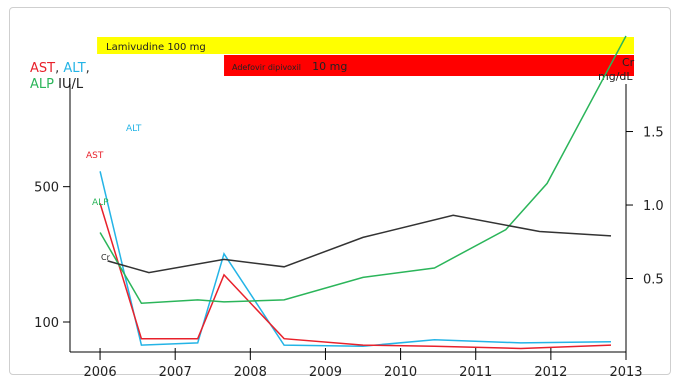 This screenshot has height=381, width=678. What do you see at coordinates (615, 76) in the screenshot?
I see `right-axis-title-unit: mg/dL` at bounding box center [615, 76].